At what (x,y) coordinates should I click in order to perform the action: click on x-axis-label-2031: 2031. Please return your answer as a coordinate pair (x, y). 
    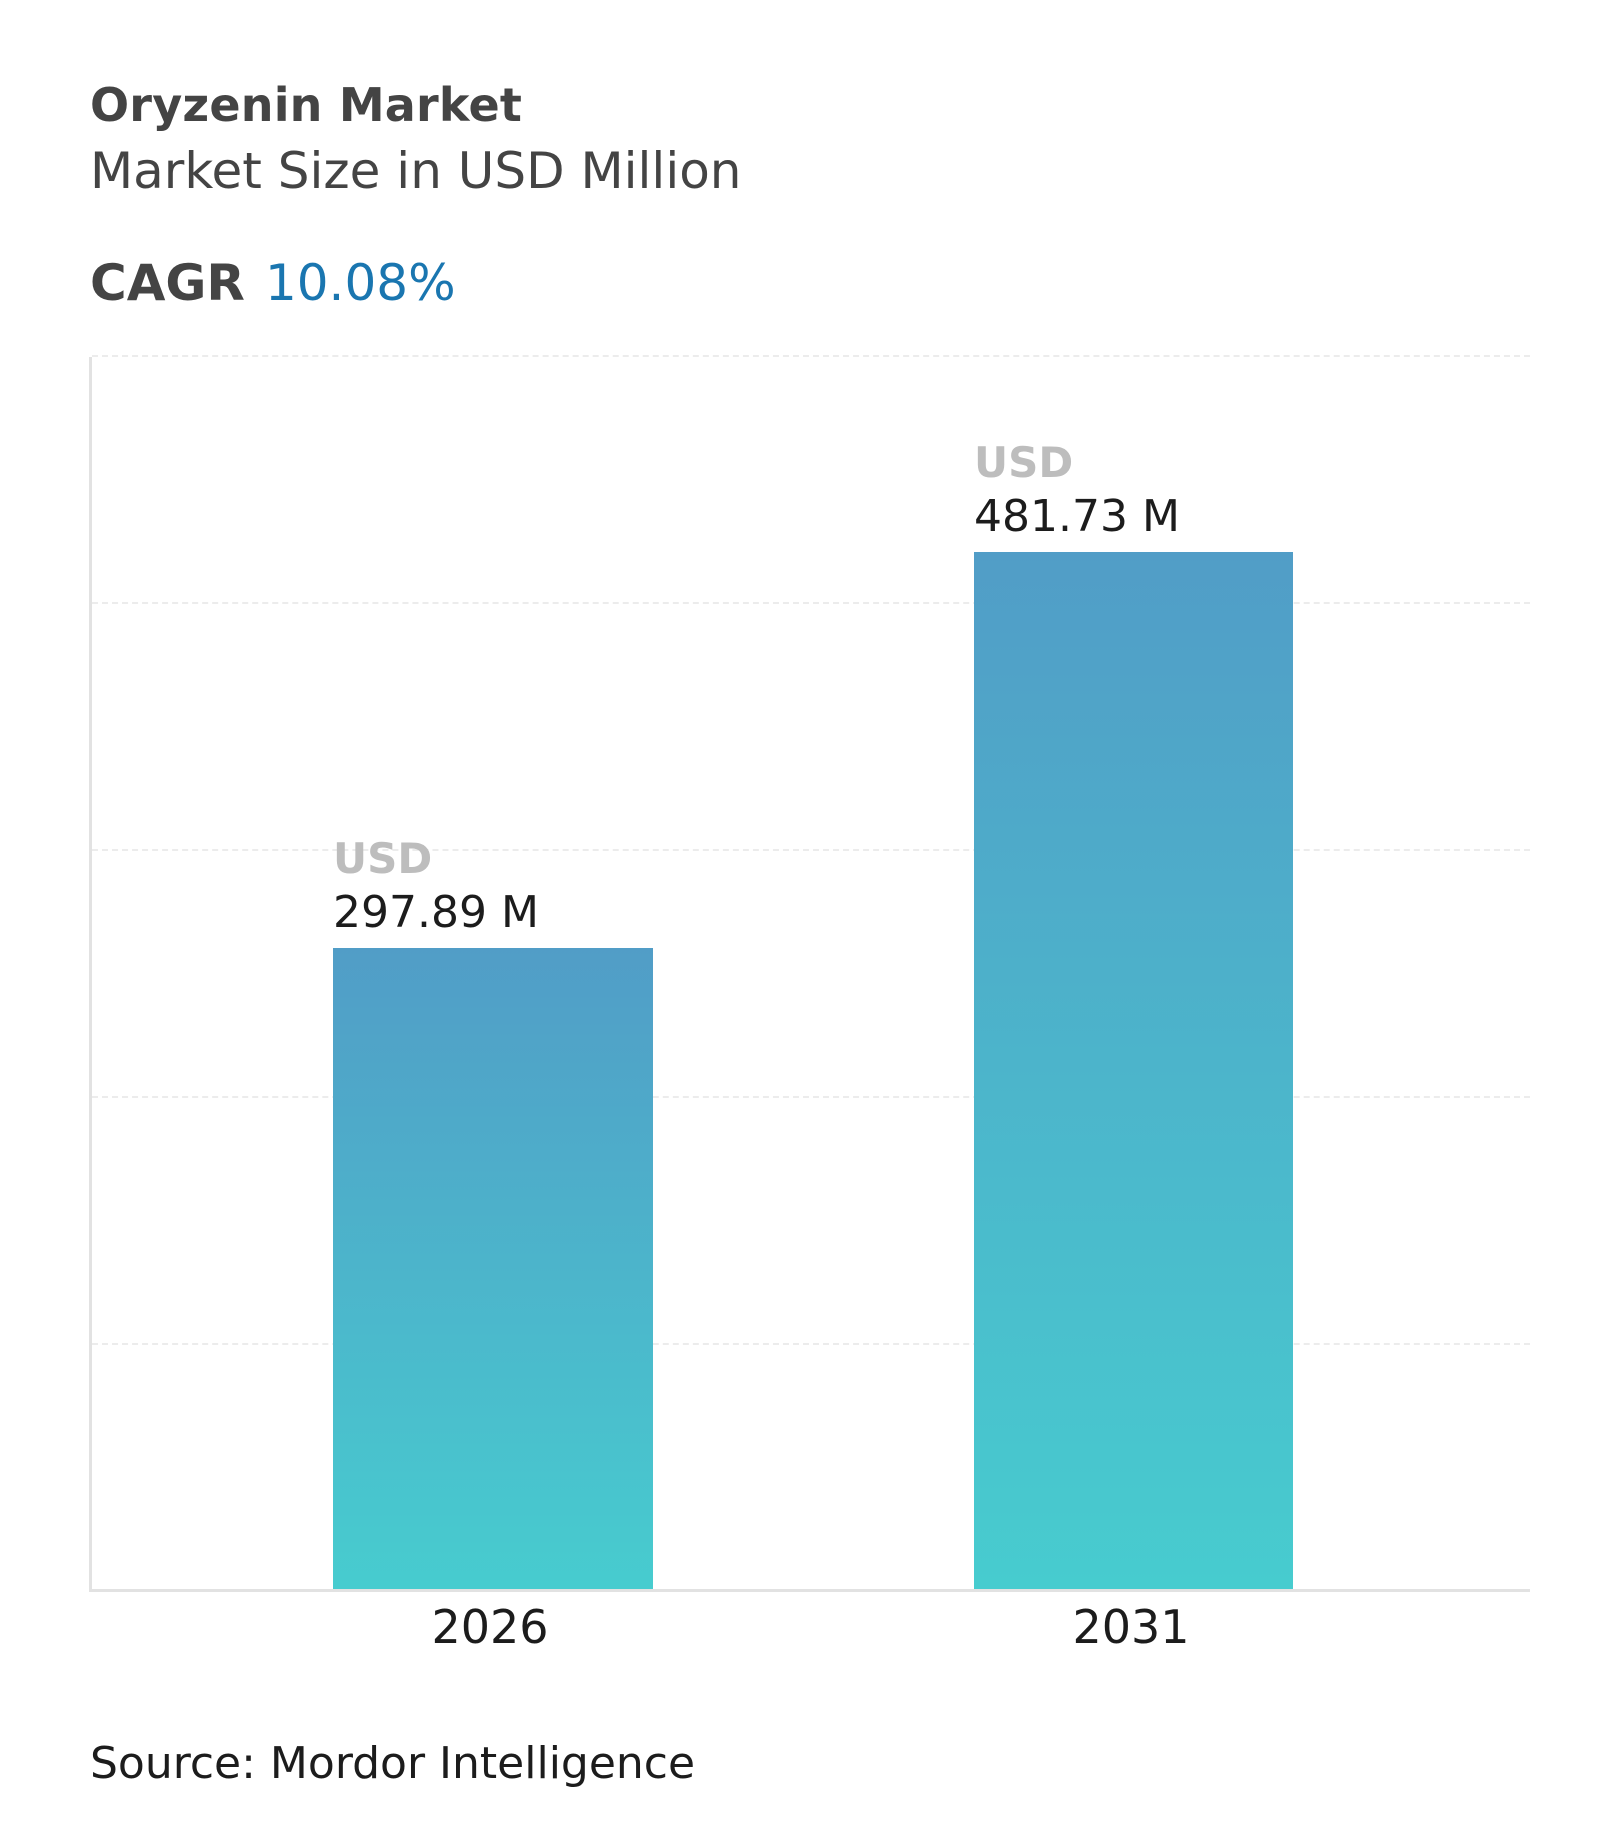
    Looking at the image, I should click on (1131, 1627).